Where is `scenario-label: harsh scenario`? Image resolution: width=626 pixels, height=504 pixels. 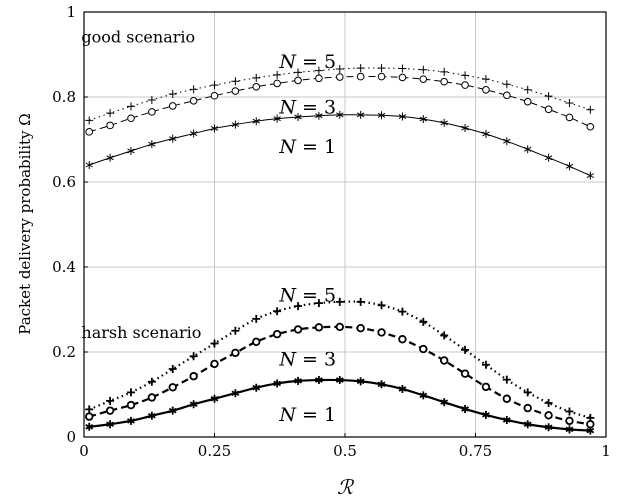
scenario-label: harsh scenario is located at coordinates (141, 332).